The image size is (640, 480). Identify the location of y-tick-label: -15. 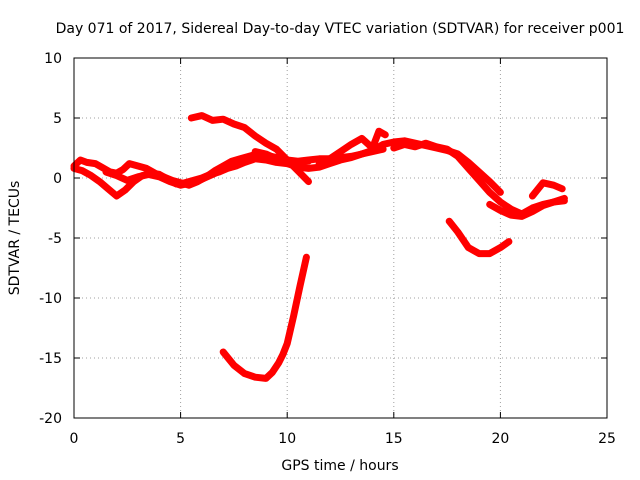
(50, 359).